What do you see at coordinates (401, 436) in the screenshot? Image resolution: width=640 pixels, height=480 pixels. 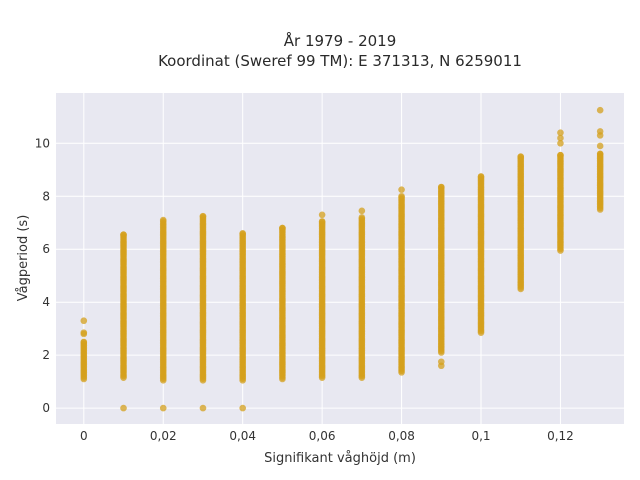 I see `x-tick-label: 0,08` at bounding box center [401, 436].